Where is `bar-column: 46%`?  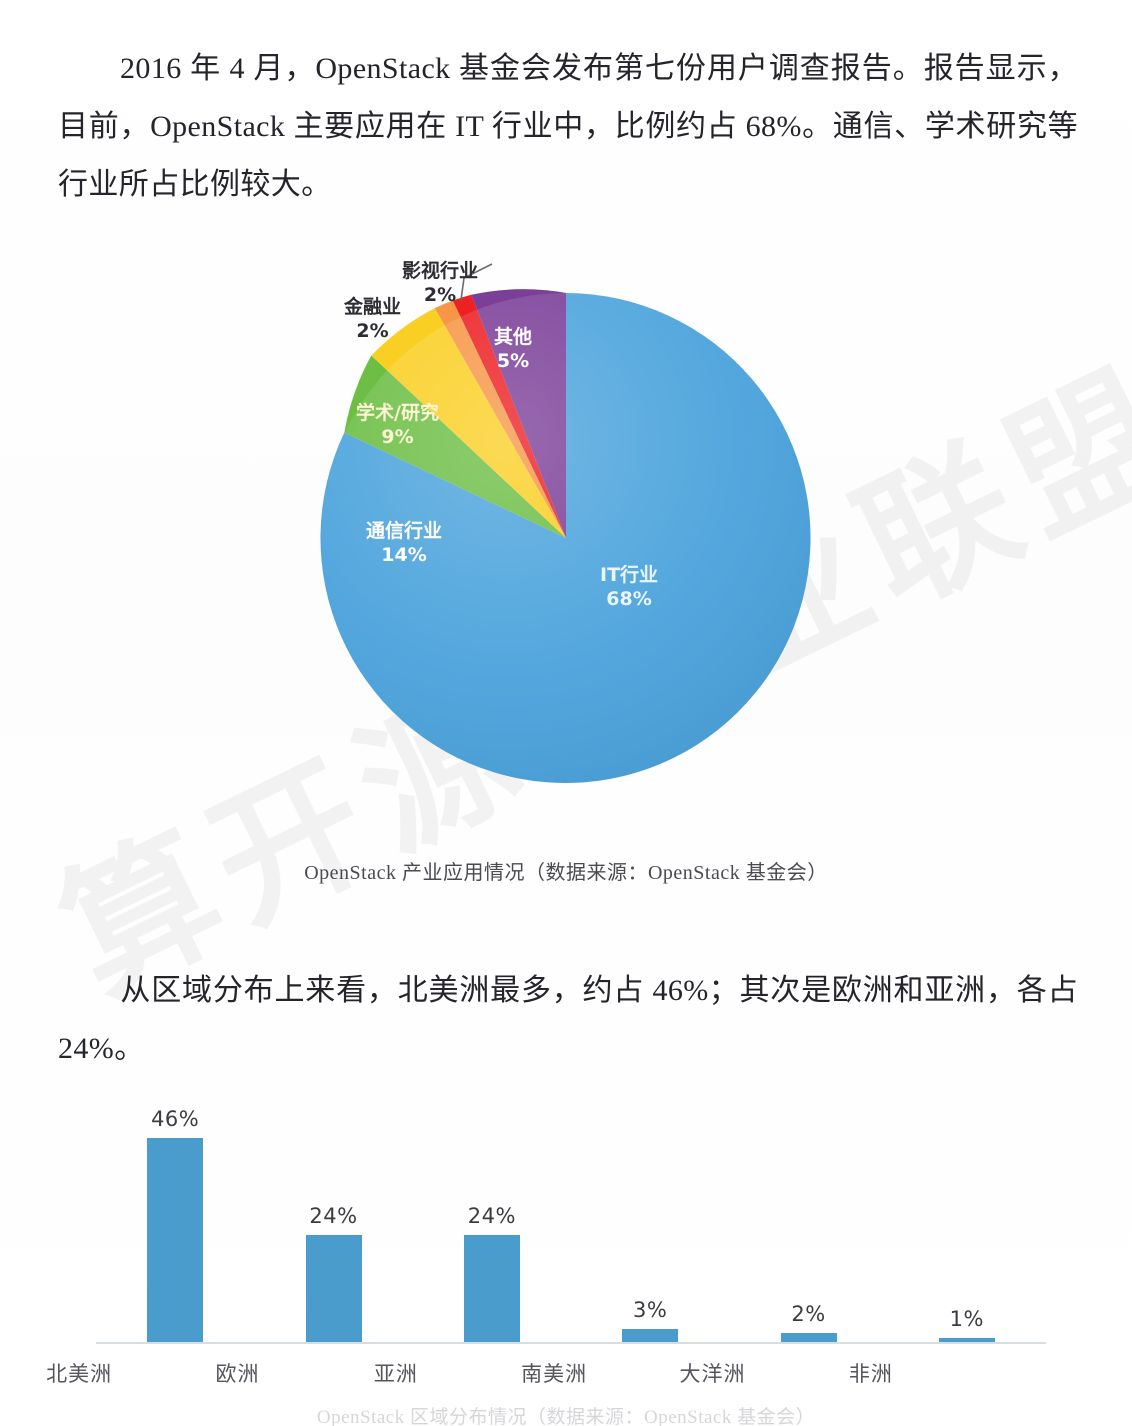 bar-column: 46% is located at coordinates (175, 1211).